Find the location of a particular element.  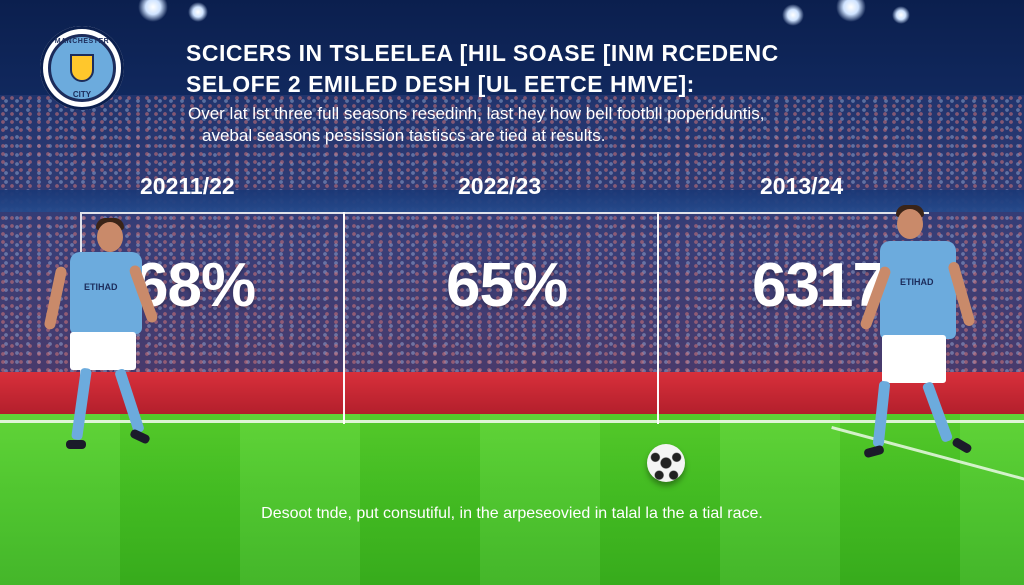

club-crest-logo: MANCHESTER CITY is located at coordinates (82, 68).